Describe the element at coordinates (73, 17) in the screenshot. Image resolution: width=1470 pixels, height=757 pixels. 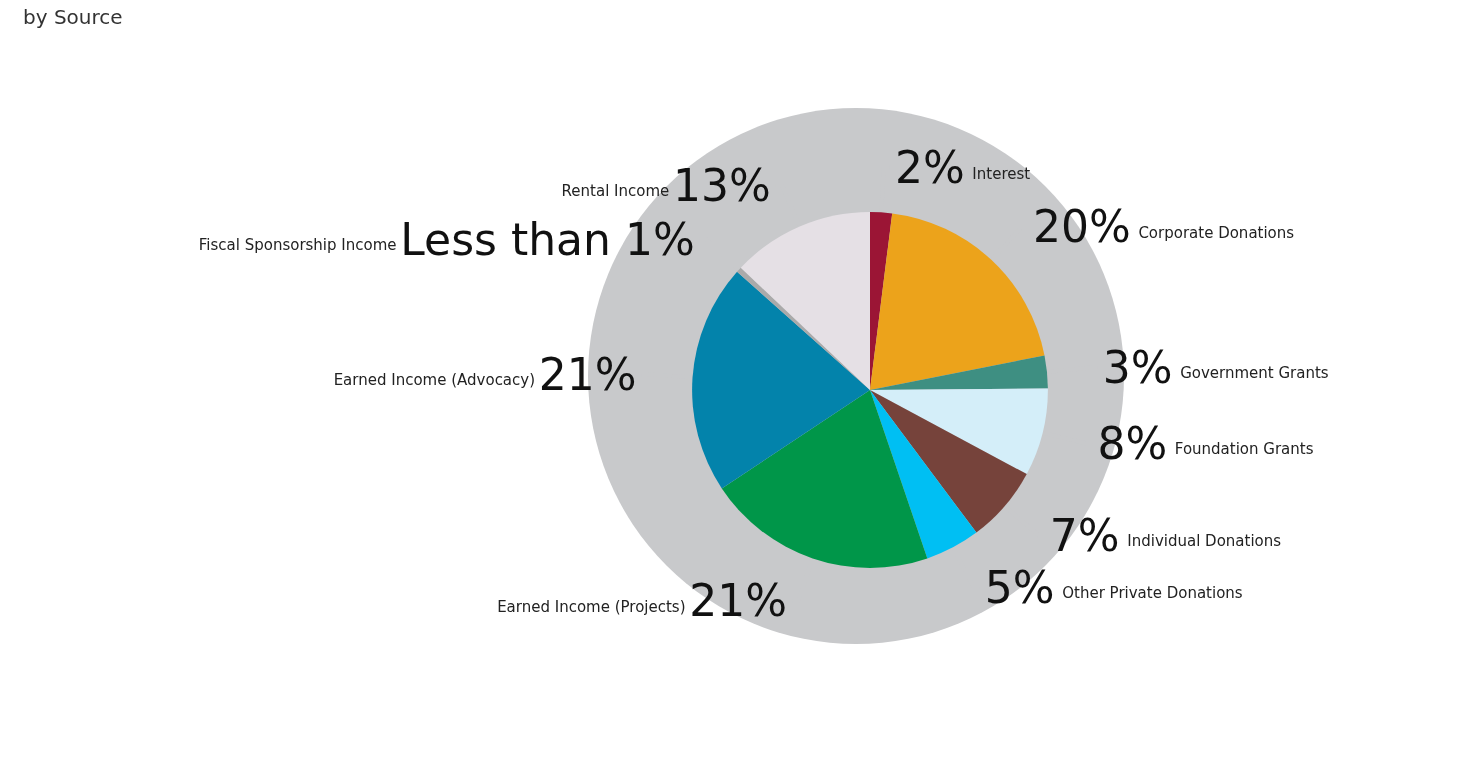
I see `chart-title: by Source` at that location.